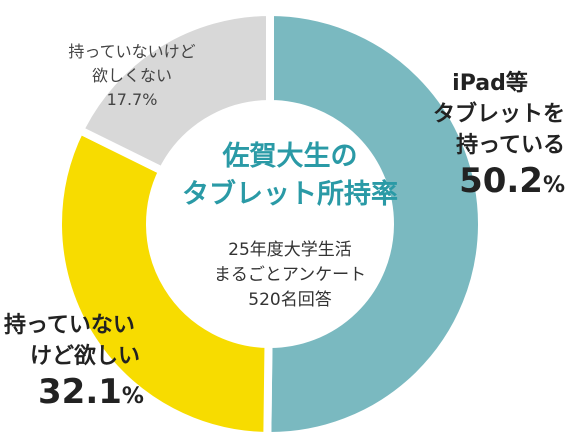  What do you see at coordinates (553, 185) in the screenshot?
I see `ipad-value-unit: %` at bounding box center [553, 185].